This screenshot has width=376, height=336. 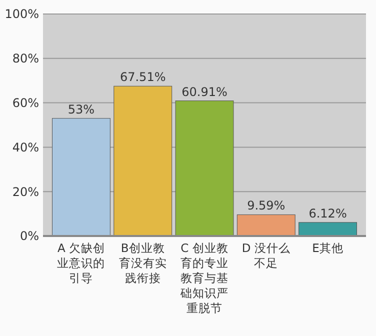 I want to click on data-label: 60.91%, so click(x=205, y=91).